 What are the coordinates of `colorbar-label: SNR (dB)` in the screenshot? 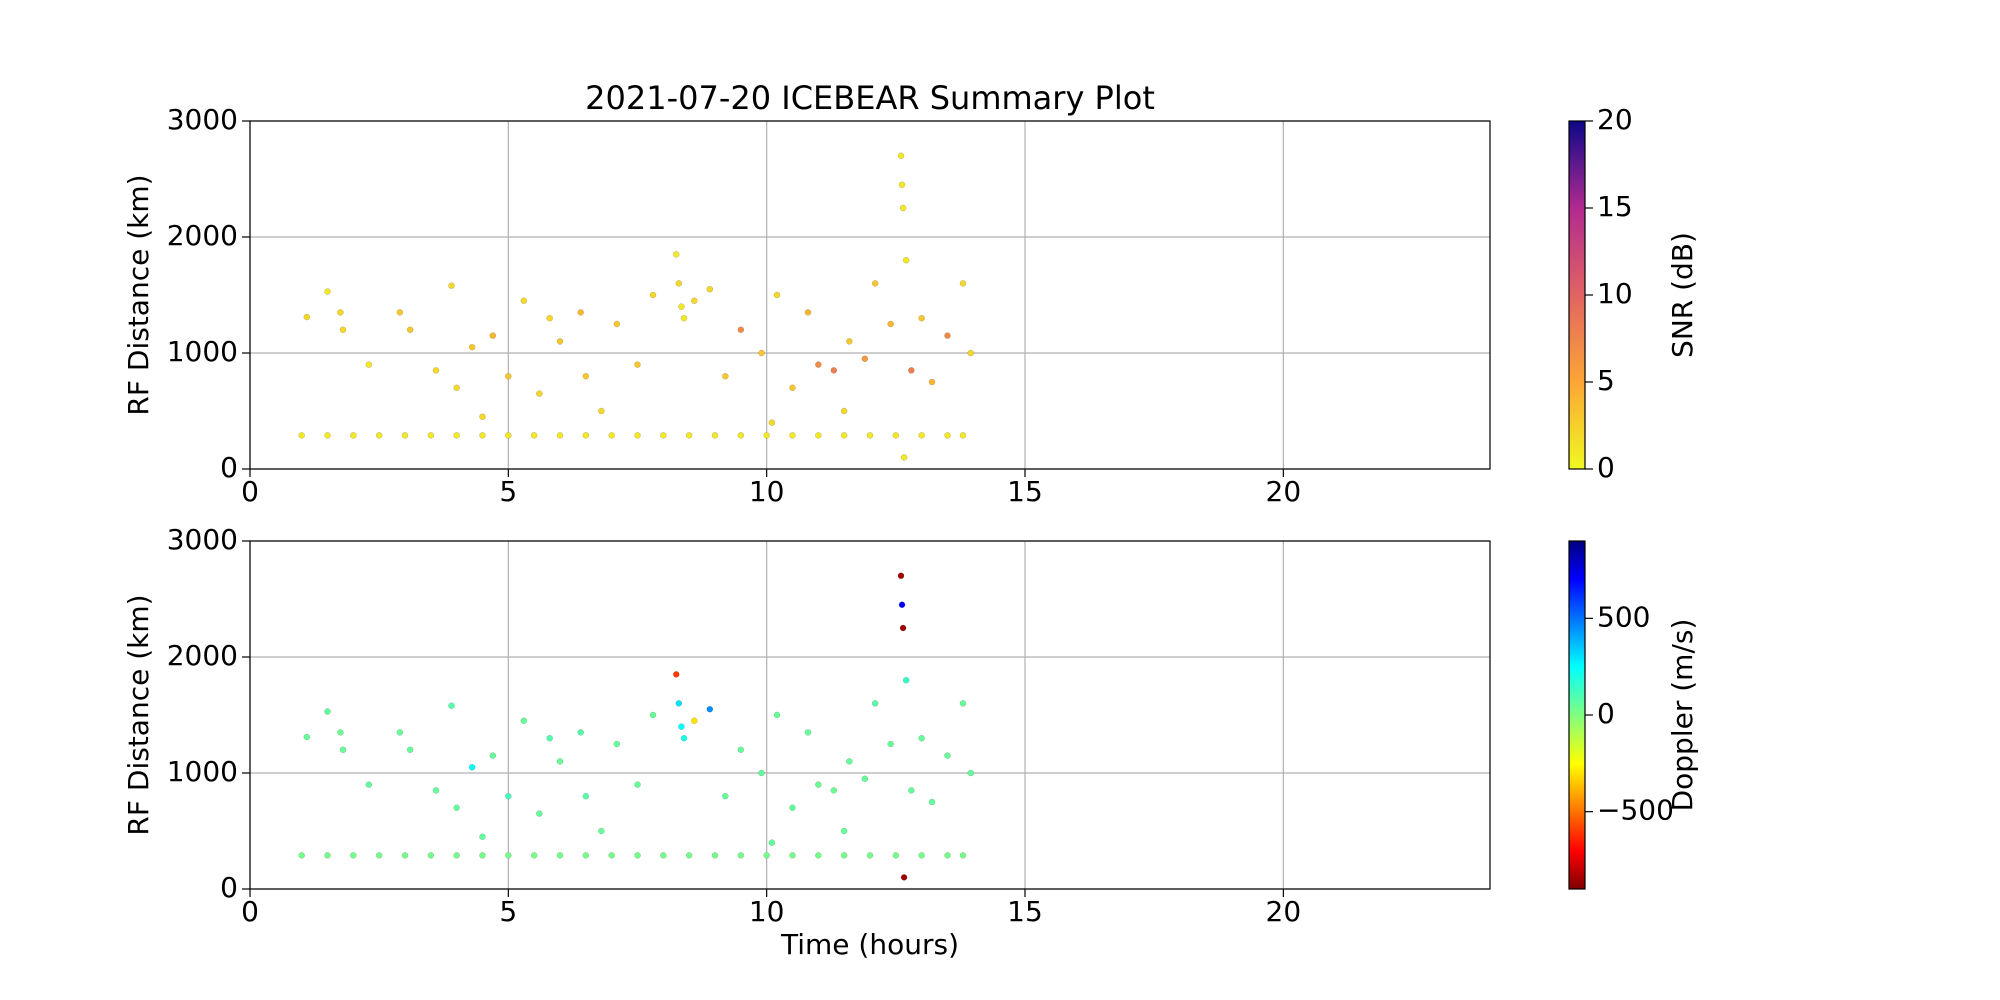 It's located at (1682, 295).